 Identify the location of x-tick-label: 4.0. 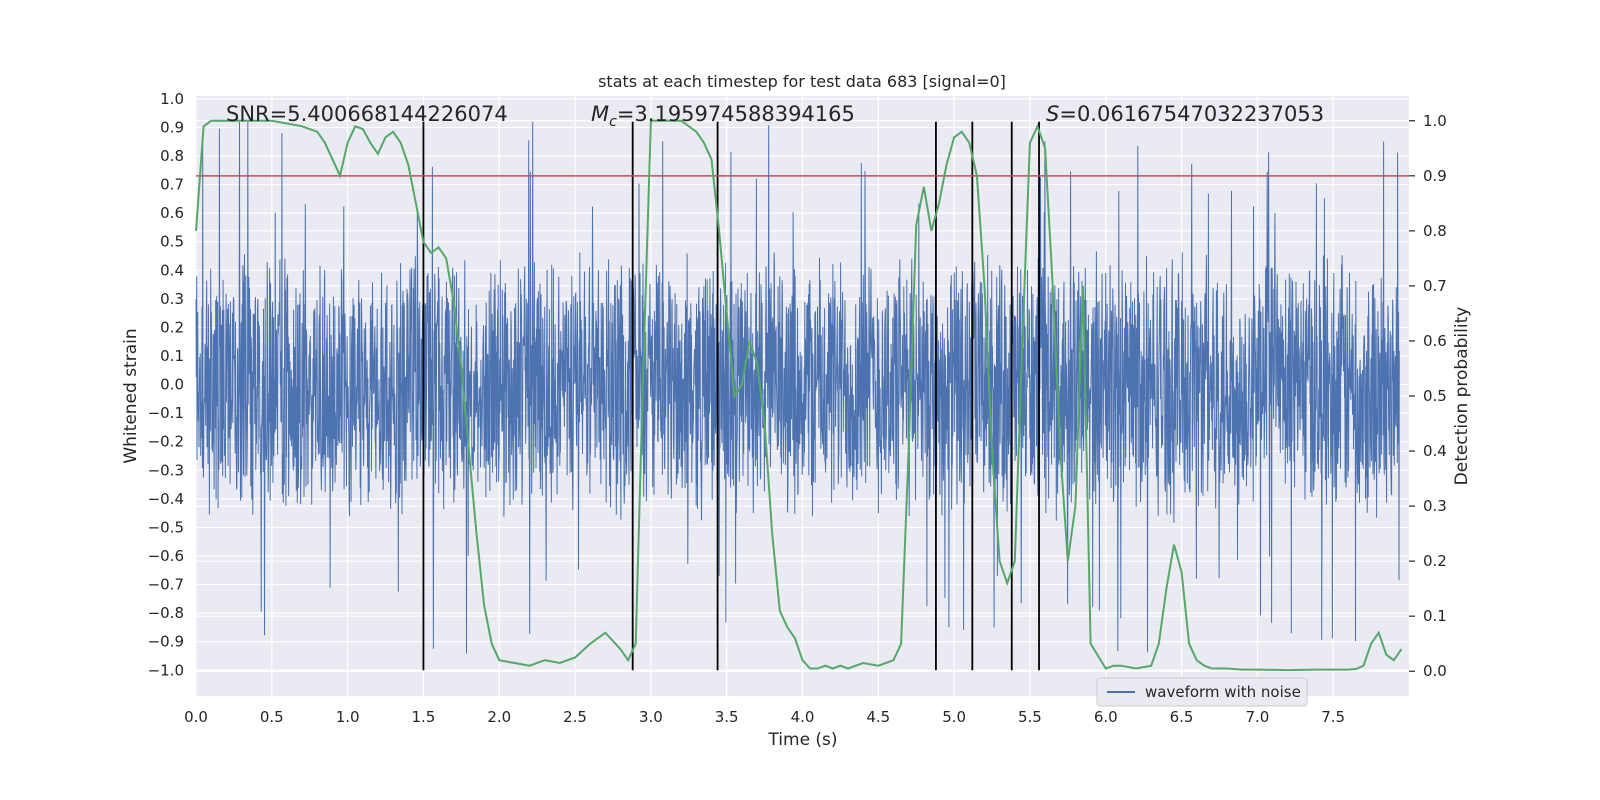
(803, 717).